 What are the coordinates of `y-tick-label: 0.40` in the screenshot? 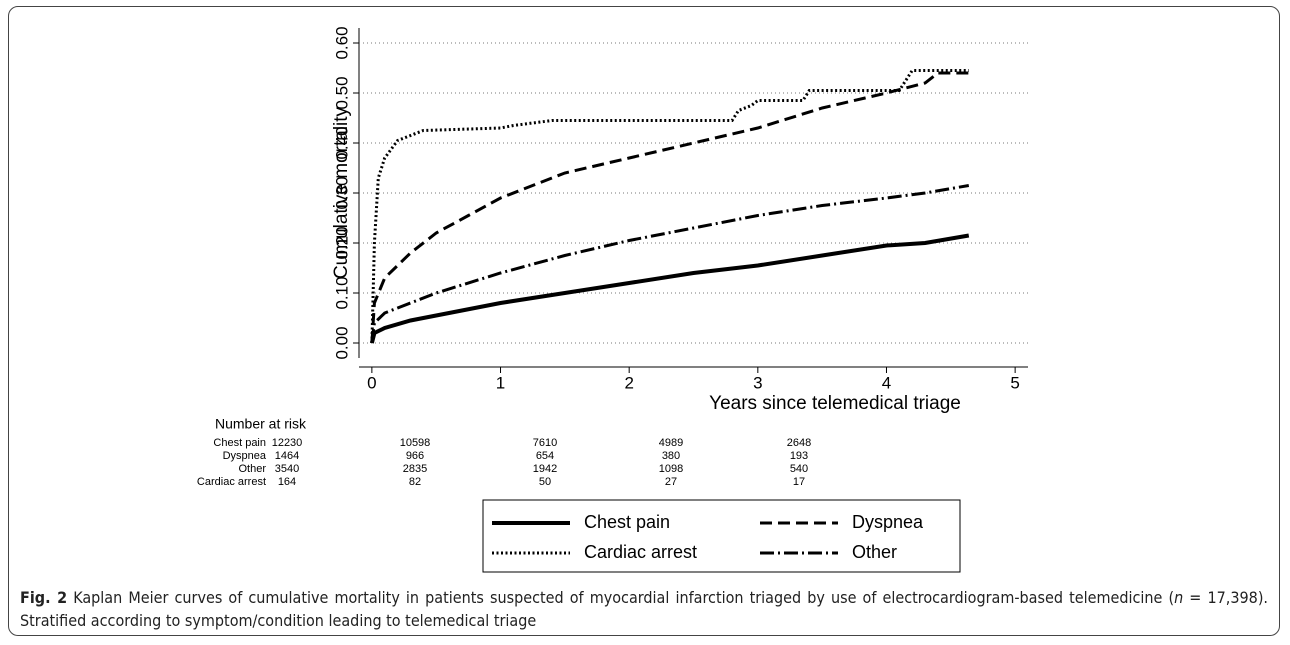 It's located at (341, 142).